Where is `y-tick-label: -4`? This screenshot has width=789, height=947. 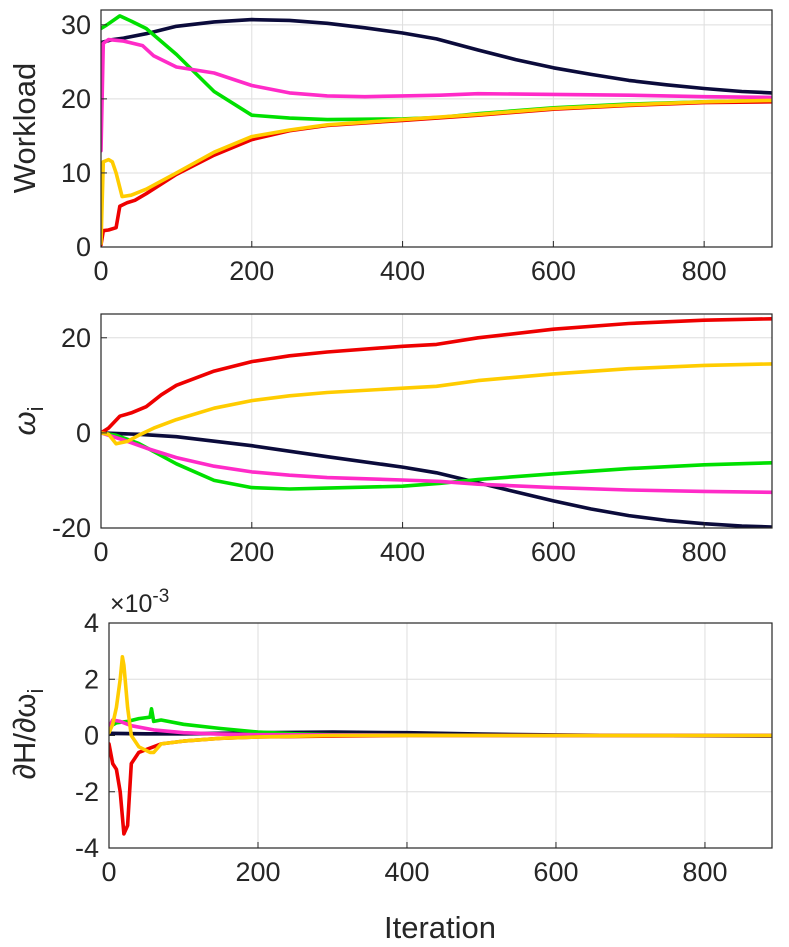
y-tick-label: -4 is located at coordinates (87, 848).